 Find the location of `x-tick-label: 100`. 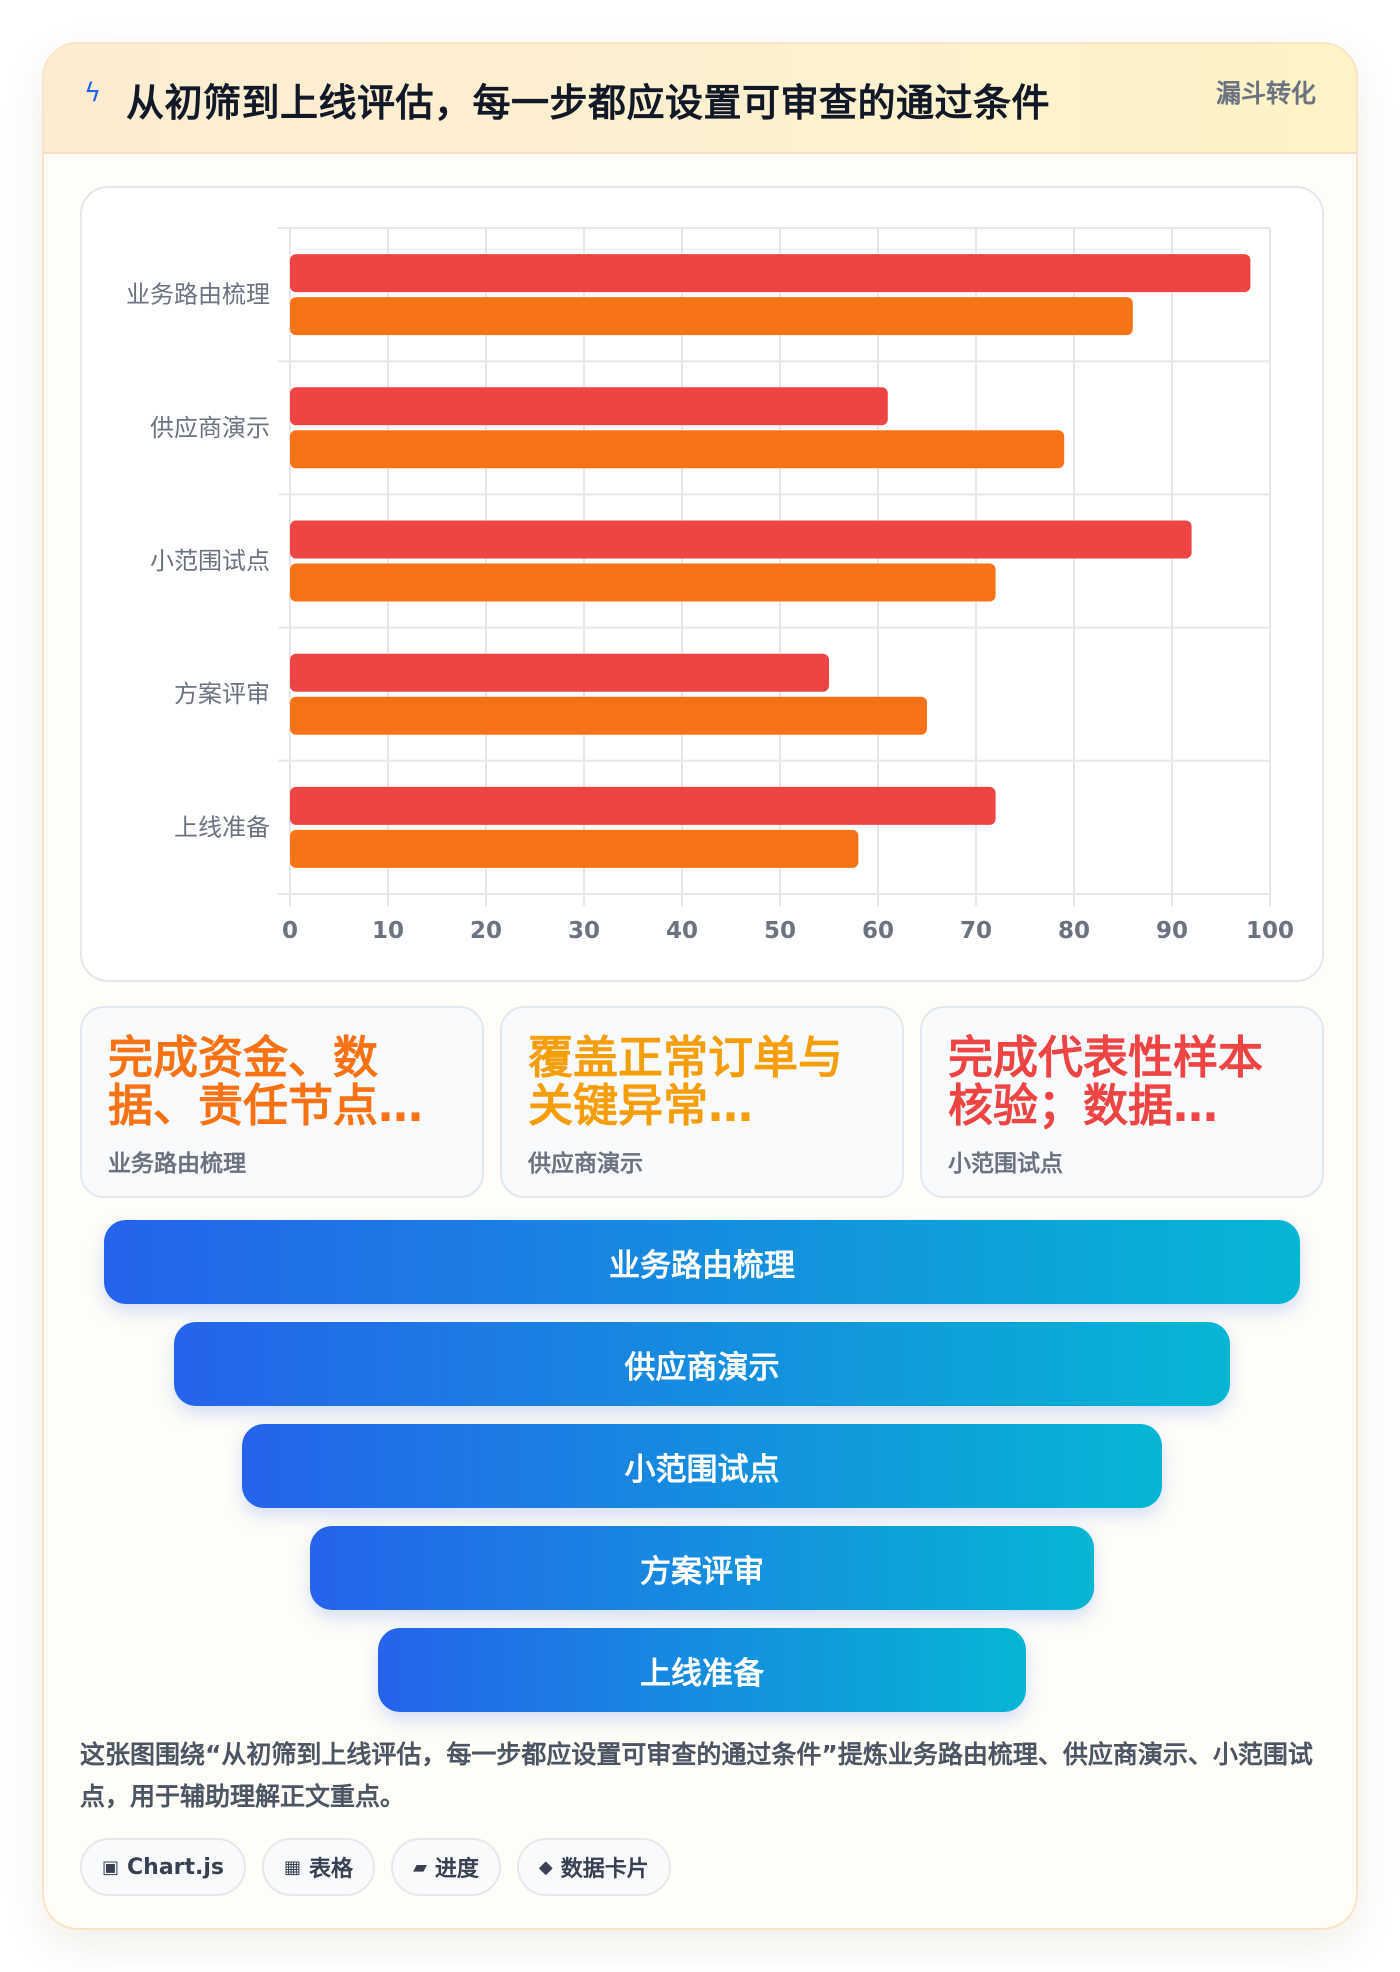

x-tick-label: 100 is located at coordinates (1270, 931).